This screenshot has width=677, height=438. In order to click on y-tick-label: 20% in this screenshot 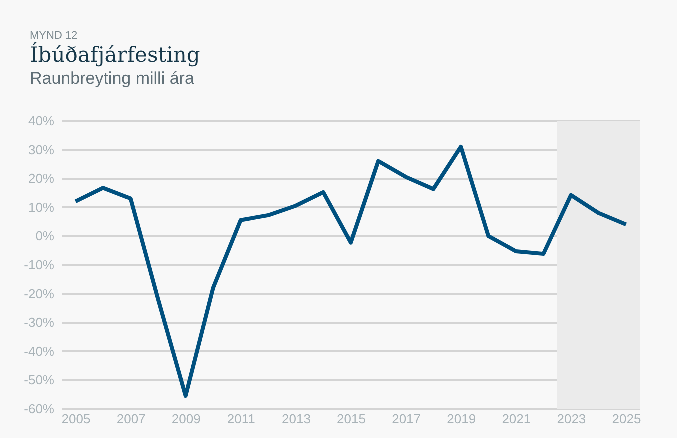, I will do `click(41, 178)`.